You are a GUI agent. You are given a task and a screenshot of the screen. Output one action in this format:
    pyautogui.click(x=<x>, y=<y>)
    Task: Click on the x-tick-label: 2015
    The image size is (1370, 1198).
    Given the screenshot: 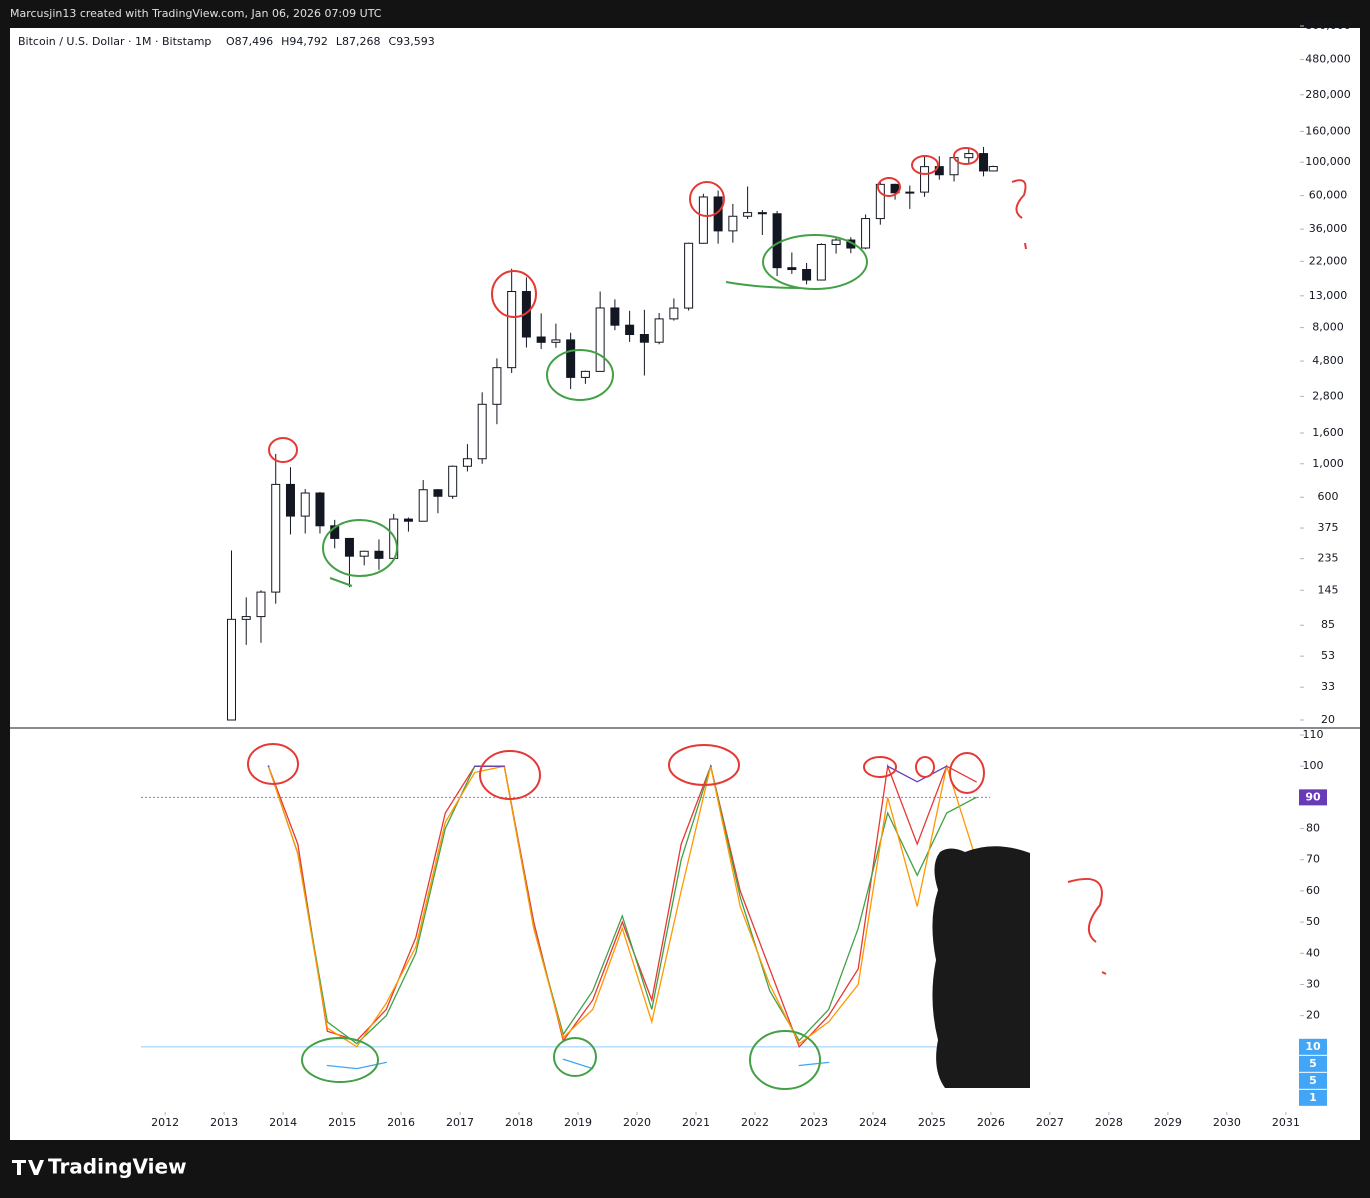 What is the action you would take?
    pyautogui.click(x=342, y=1122)
    